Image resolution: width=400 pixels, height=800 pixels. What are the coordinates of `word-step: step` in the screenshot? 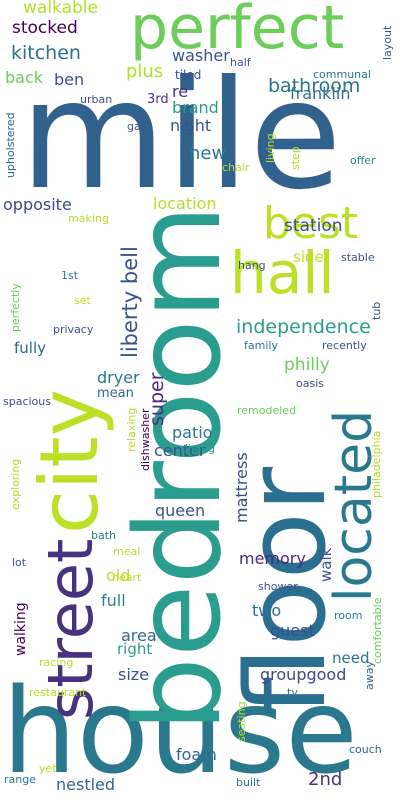 It's located at (295, 158).